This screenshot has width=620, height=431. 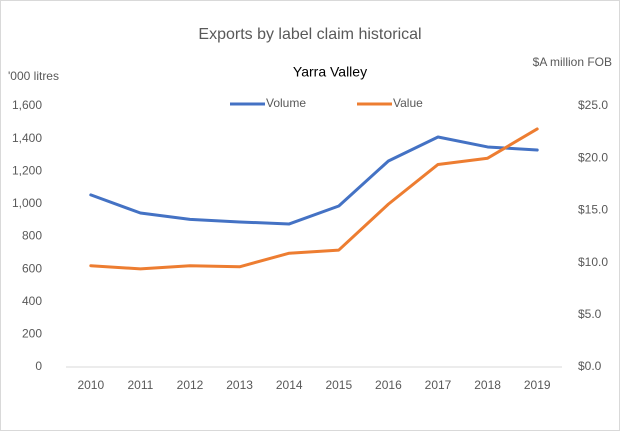 I want to click on y2-tick-label: $25.0, so click(x=593, y=105).